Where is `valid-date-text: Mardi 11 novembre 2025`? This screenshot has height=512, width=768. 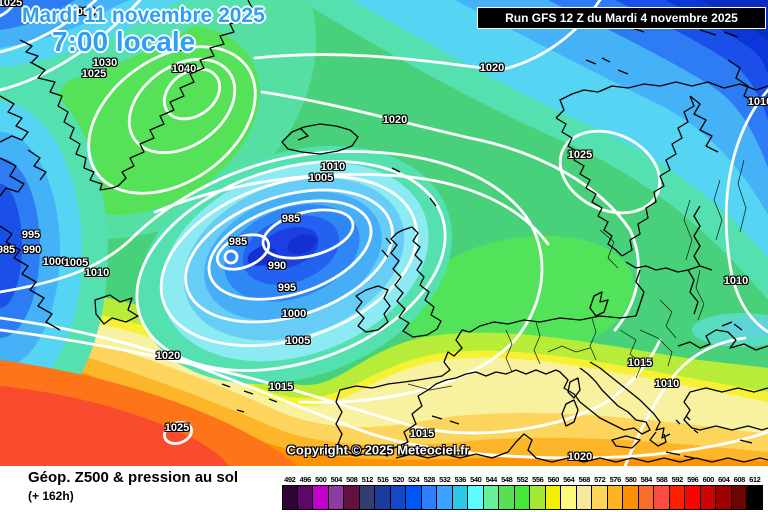
valid-date-text: Mardi 11 novembre 2025 is located at coordinates (143, 15).